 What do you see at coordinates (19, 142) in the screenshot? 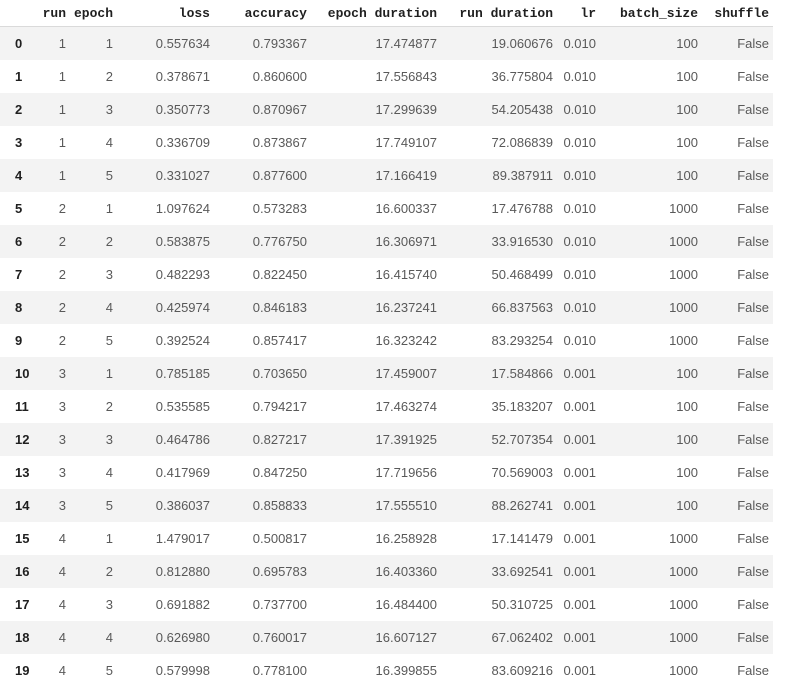
I see `row-index: 3` at bounding box center [19, 142].